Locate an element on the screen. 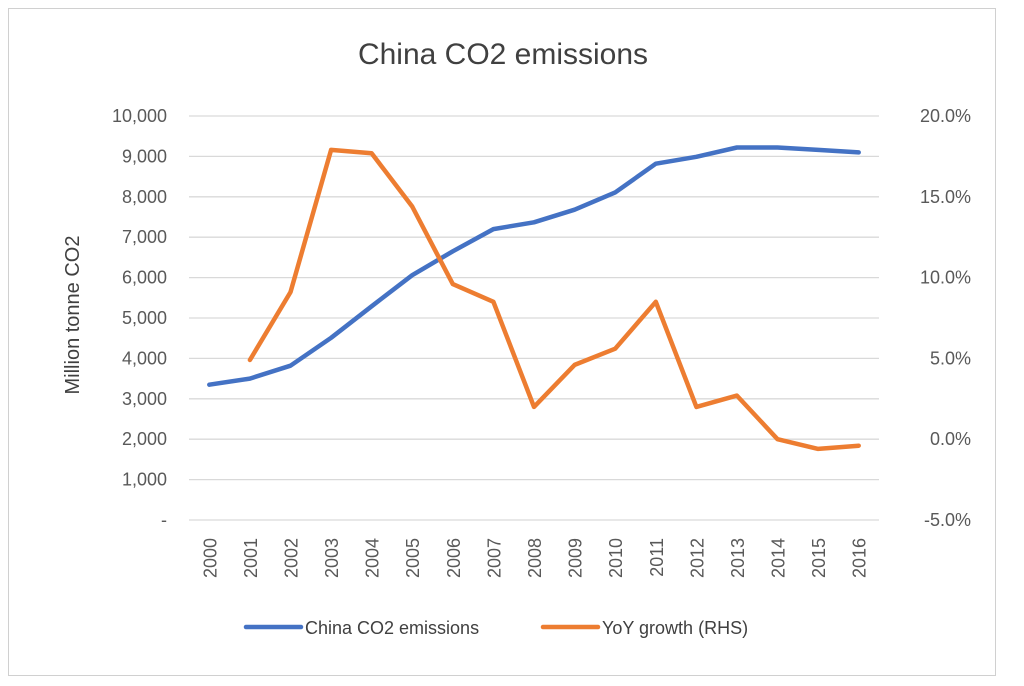 This screenshot has width=1024, height=686. x-tick-label: 2010 is located at coordinates (616, 558).